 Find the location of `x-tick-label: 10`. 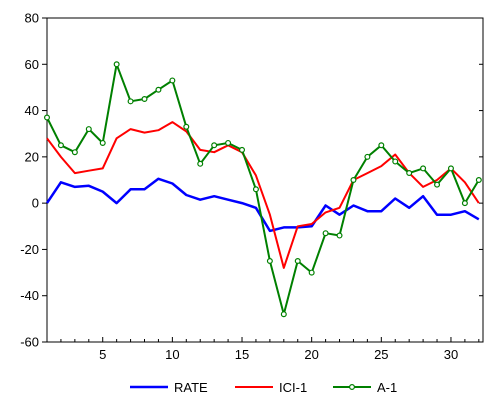

x-tick-label: 10 is located at coordinates (172, 354).